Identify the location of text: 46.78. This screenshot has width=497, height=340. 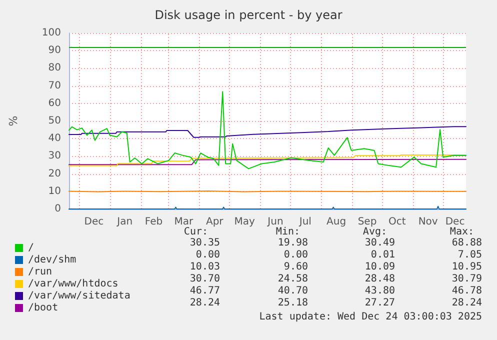
(467, 291).